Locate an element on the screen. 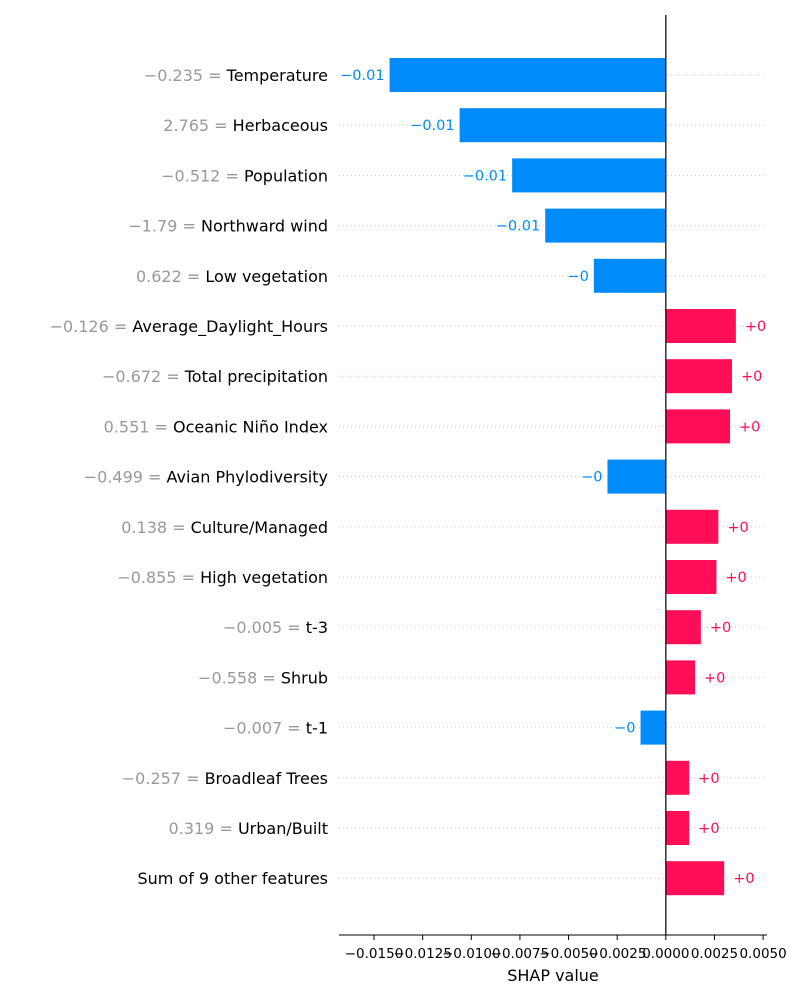 This screenshot has width=800, height=1000. feature-label: 0.551 = Oceanic Niño Index is located at coordinates (216, 426).